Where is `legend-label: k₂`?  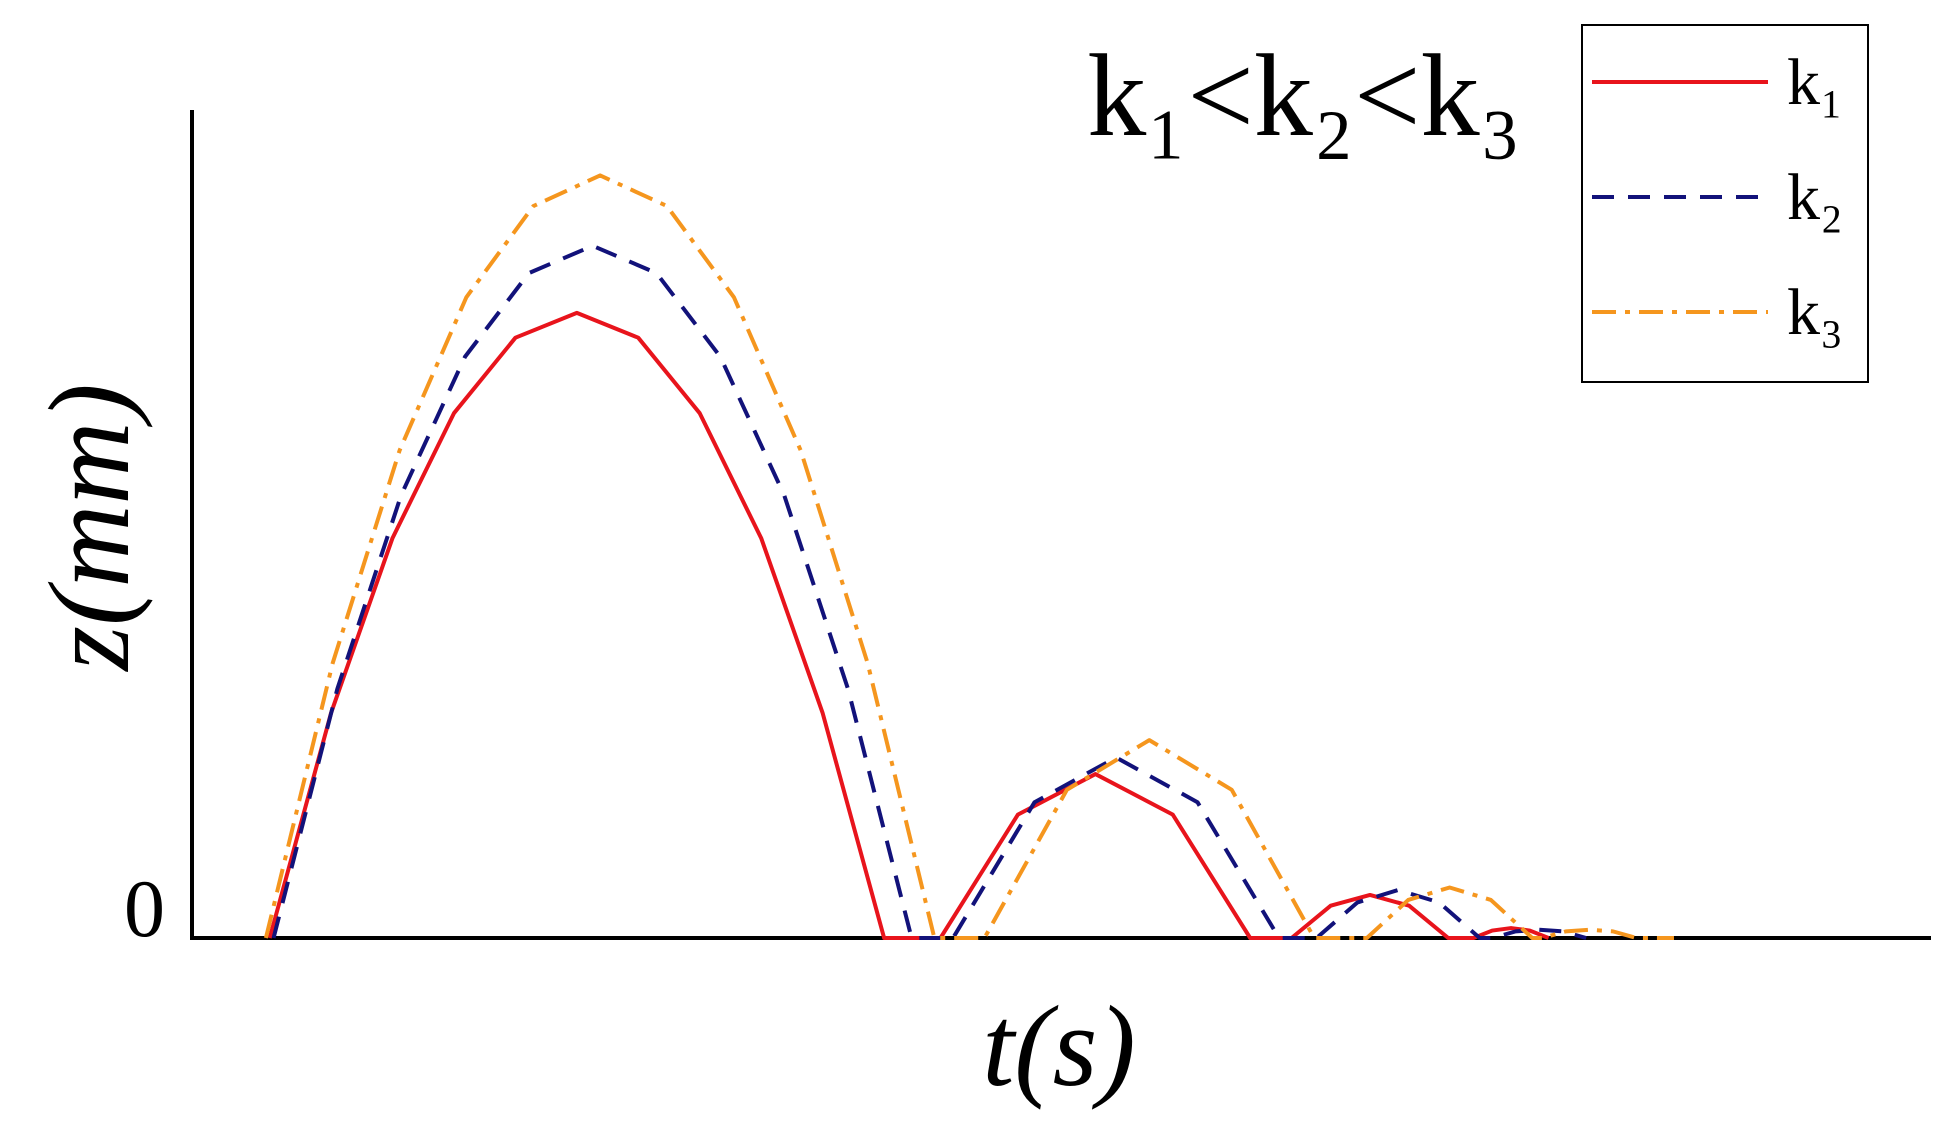 legend-label: k₂ is located at coordinates (1815, 197).